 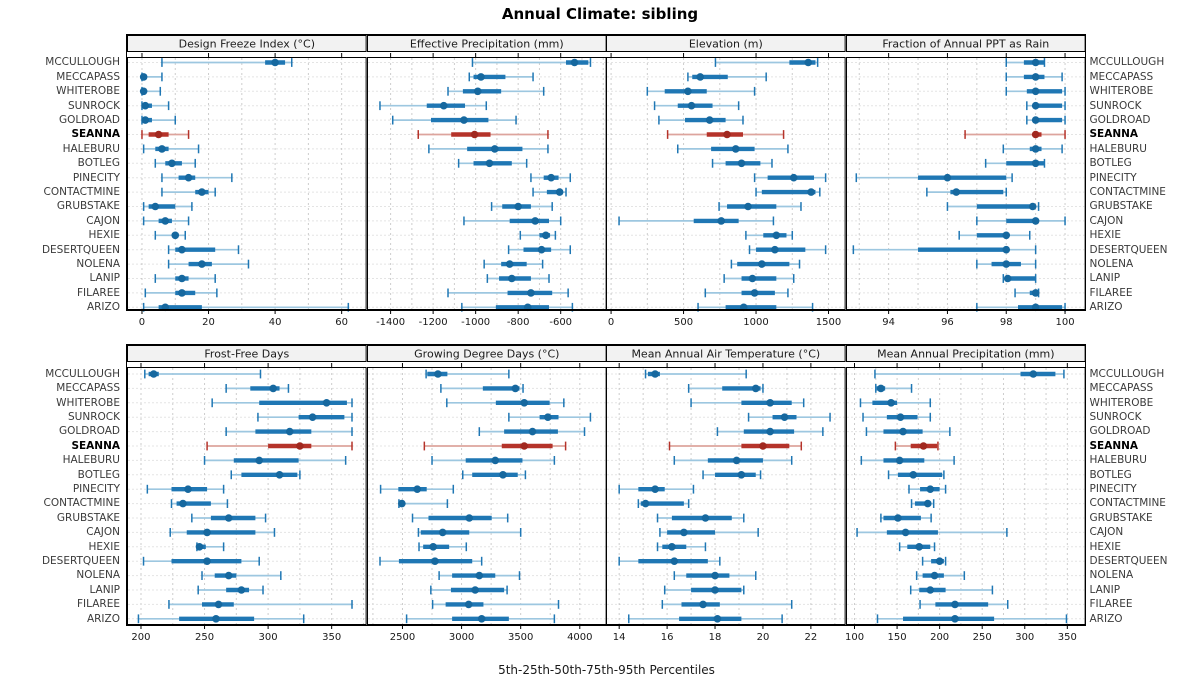 I want to click on axis-tick-label: -600, so click(x=560, y=322).